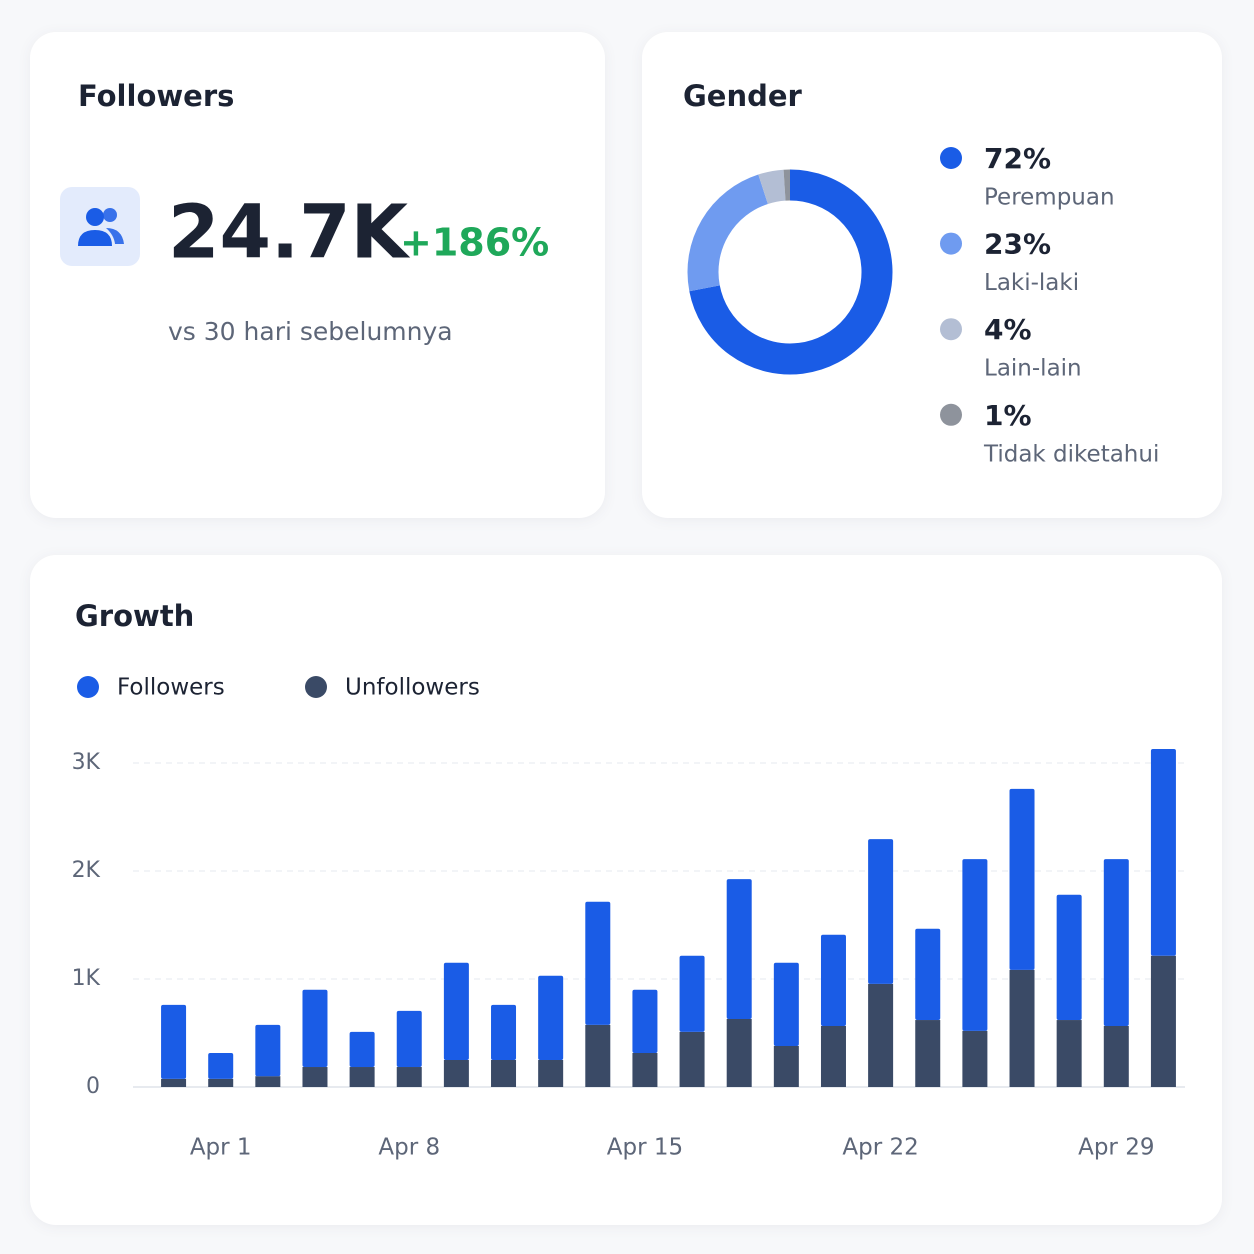 This screenshot has height=1254, width=1254. Describe the element at coordinates (1017, 244) in the screenshot. I see `legend-value: 23%` at that location.